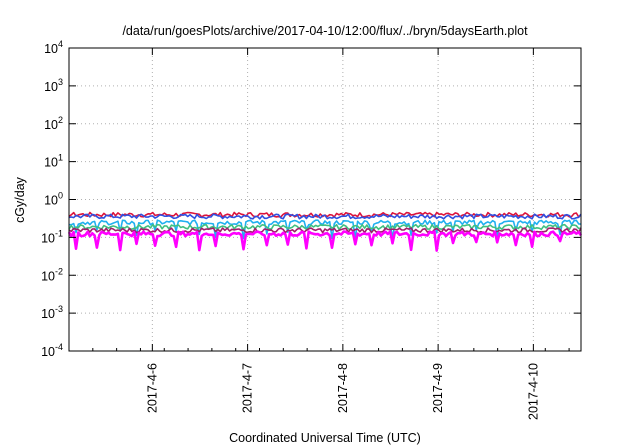 The height and width of the screenshot is (448, 640). I want to click on y-tick-label: 10⁻³, so click(52, 312).